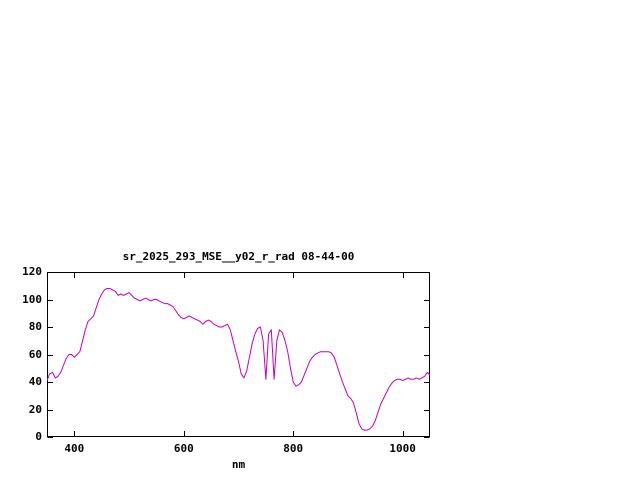  I want to click on x-axis-label: nm, so click(238, 464).